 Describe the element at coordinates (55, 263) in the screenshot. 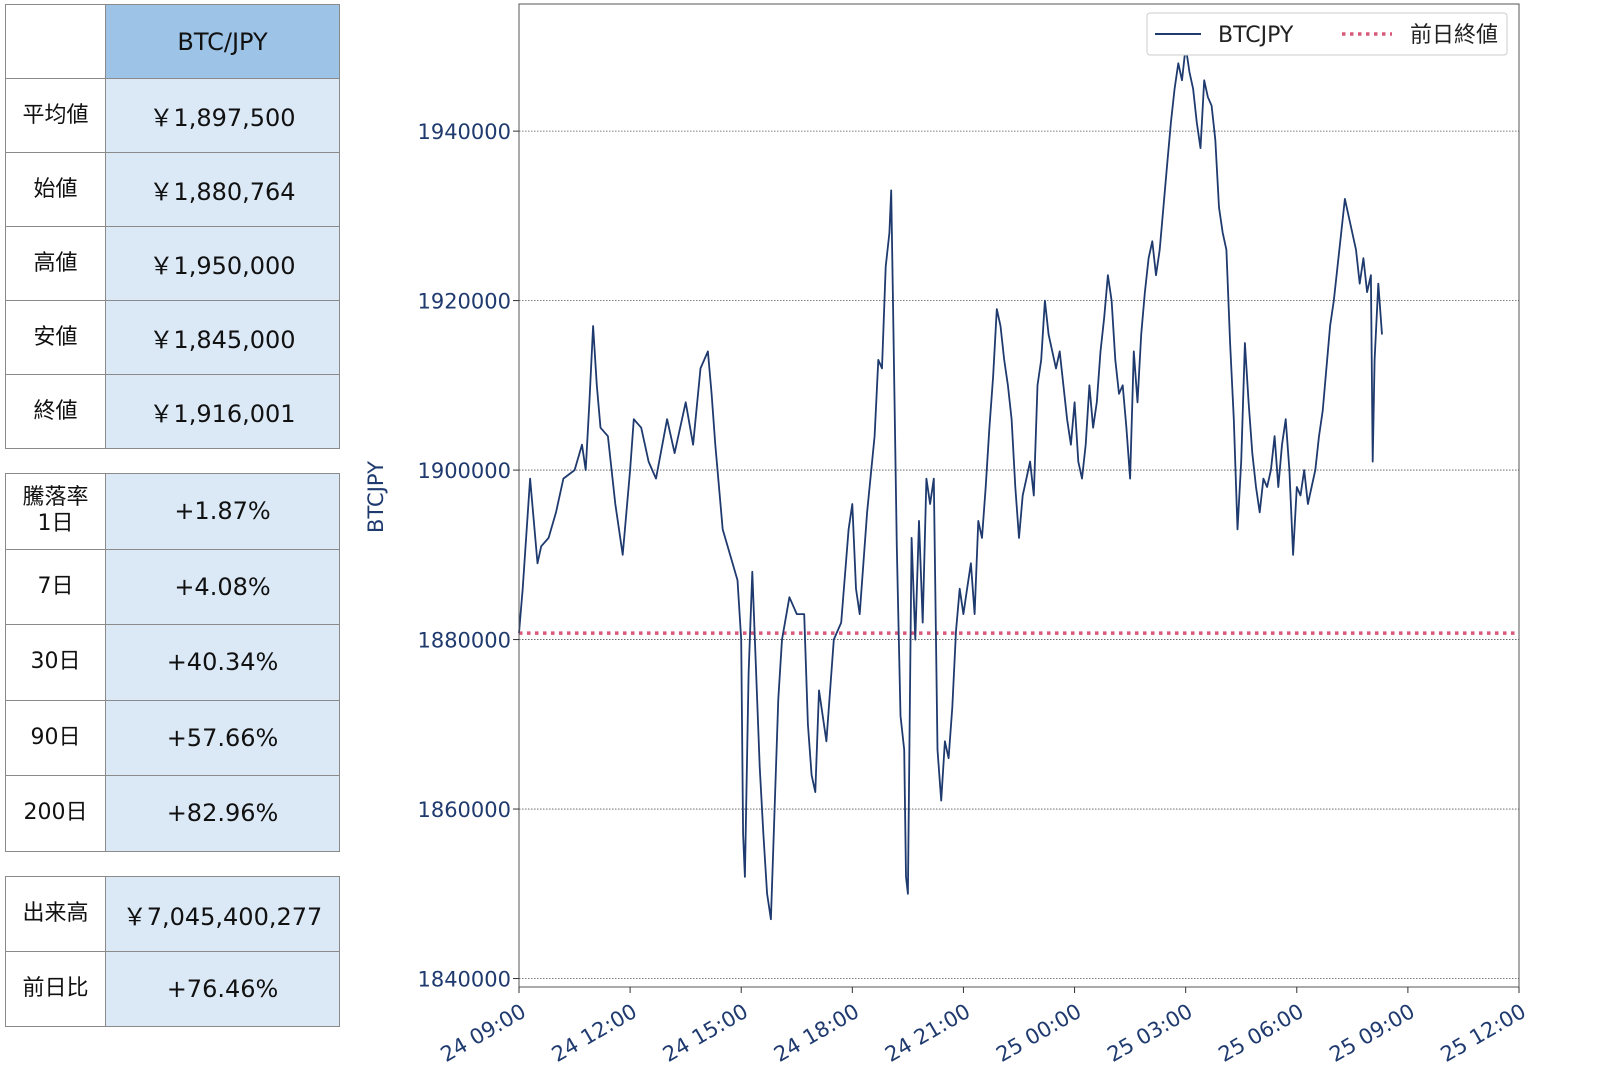

I see `high-label: 高値` at that location.